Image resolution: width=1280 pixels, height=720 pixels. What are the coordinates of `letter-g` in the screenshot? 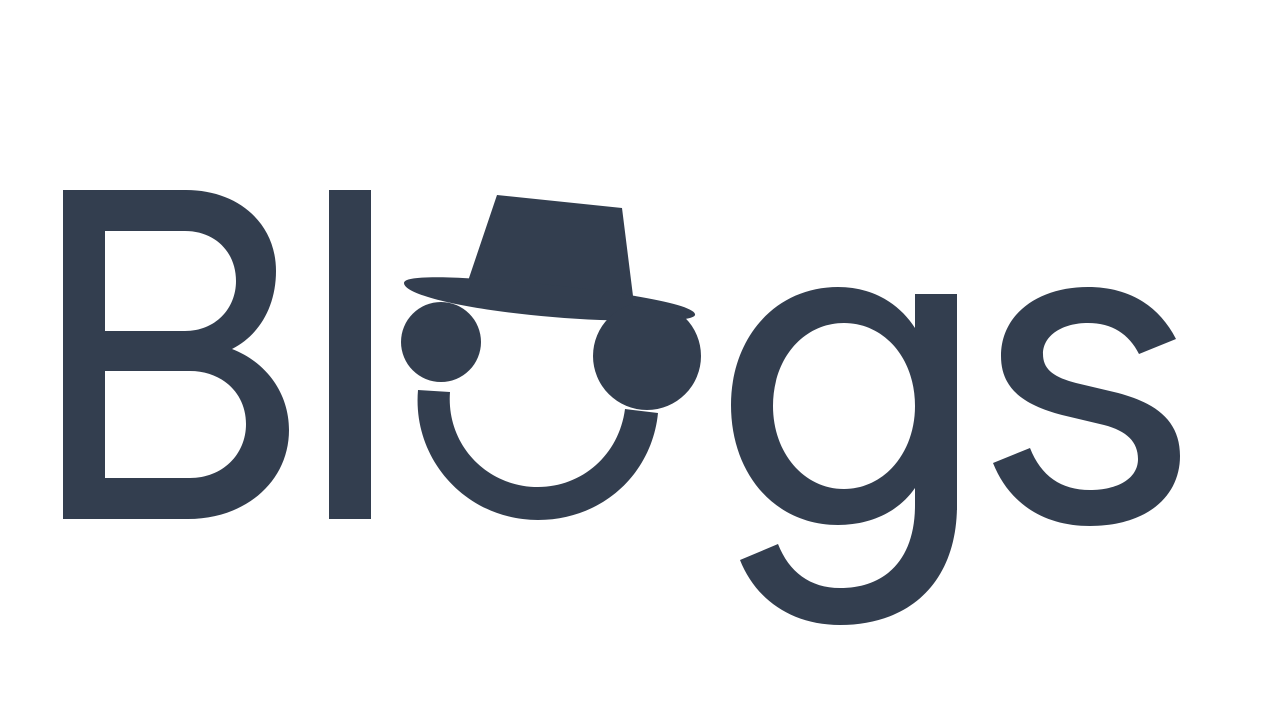 It's located at (844, 456).